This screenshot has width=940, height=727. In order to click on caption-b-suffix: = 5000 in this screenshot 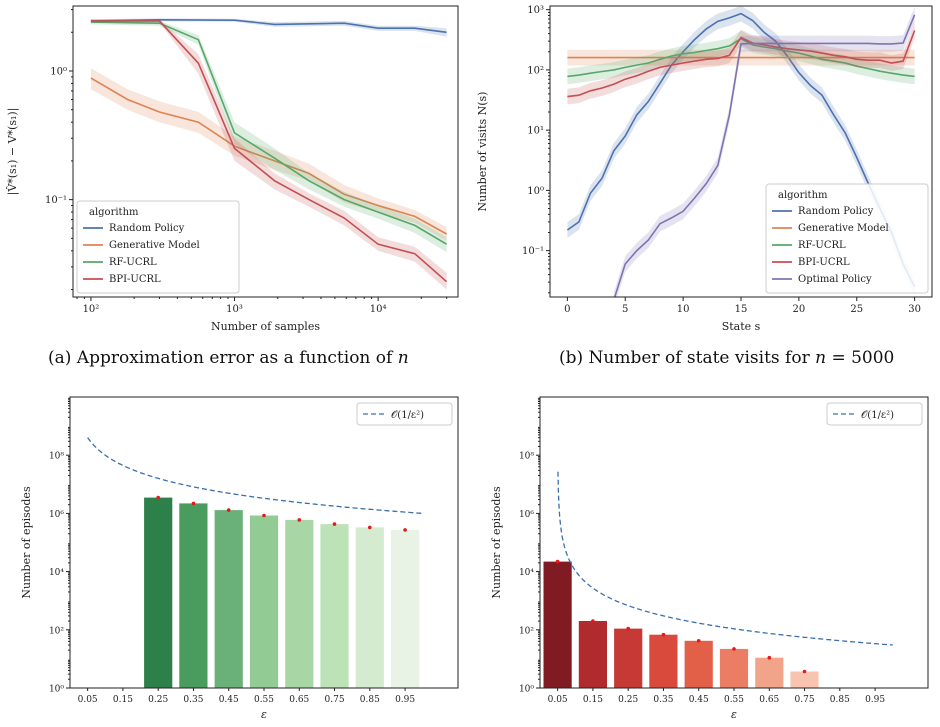, I will do `click(860, 358)`.